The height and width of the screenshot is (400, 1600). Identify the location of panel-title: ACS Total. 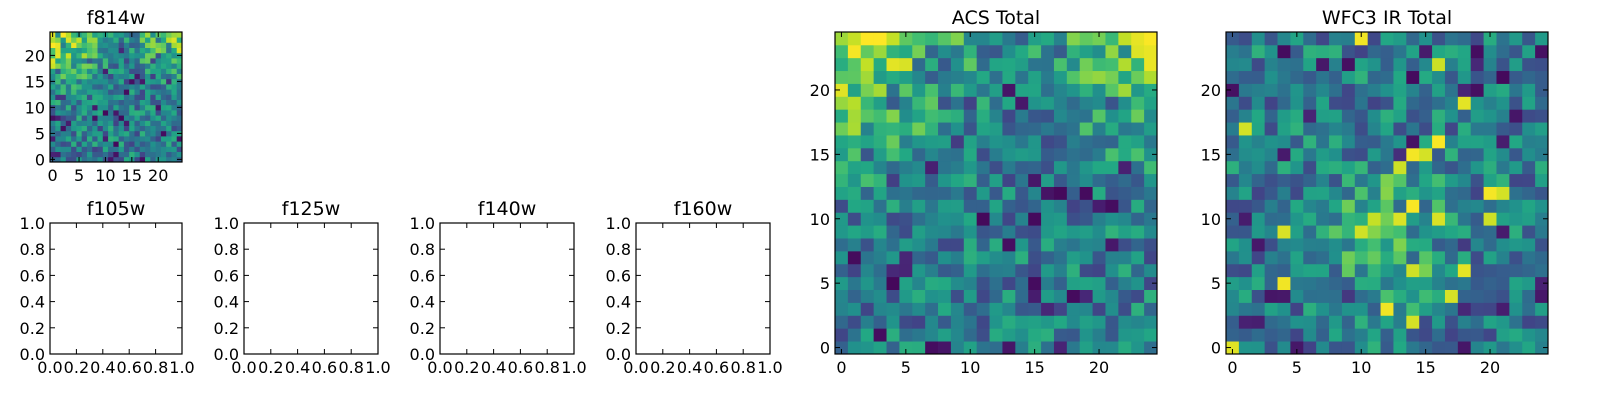
(996, 18).